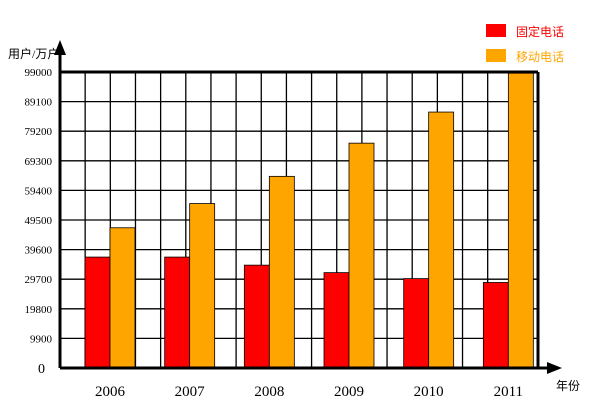 The image size is (600, 405). Describe the element at coordinates (554, 368) in the screenshot. I see `x-axis-arrow` at that location.